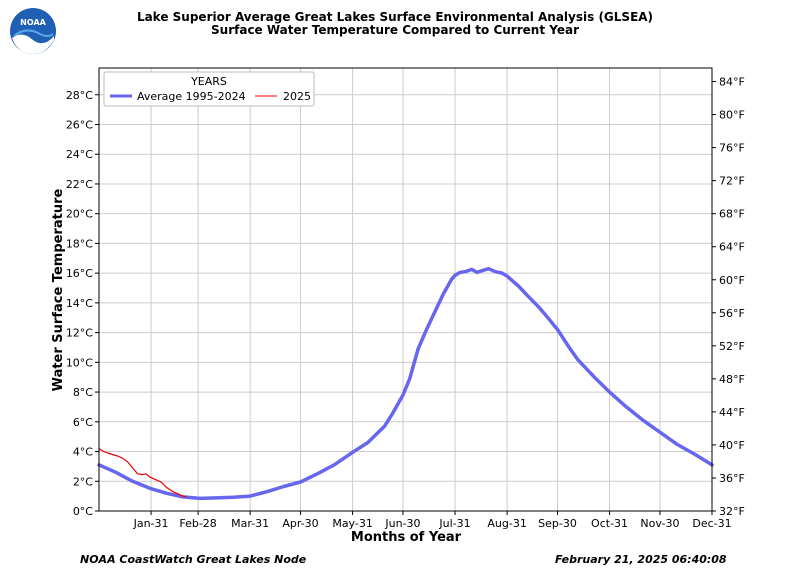 The width and height of the screenshot is (790, 575). I want to click on y-tick-label: 20°C, so click(79, 214).